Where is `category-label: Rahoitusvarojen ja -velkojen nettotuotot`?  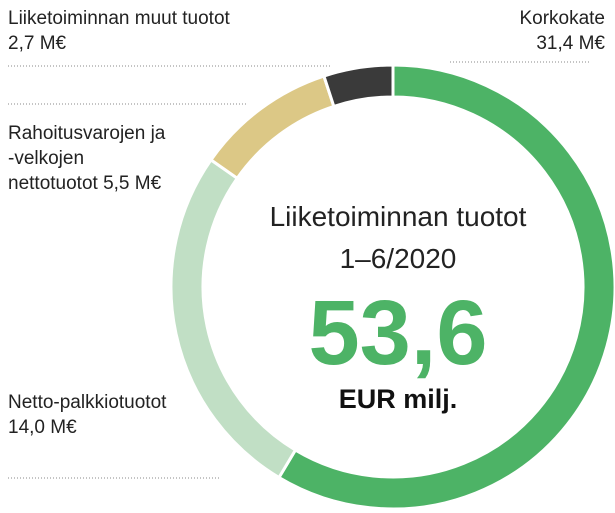
category-label: Rahoitusvarojen ja -velkojen nettotuotot is located at coordinates (87, 158).